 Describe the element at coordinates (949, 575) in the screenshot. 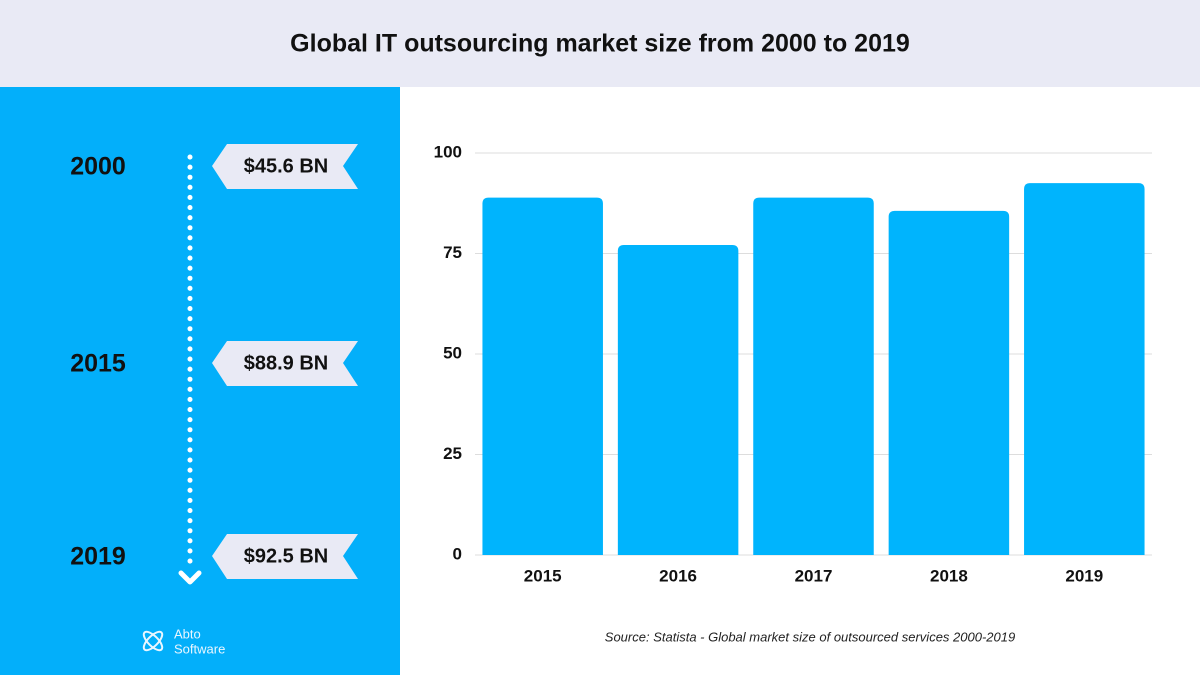

I see `x-tick-label: 2018` at that location.